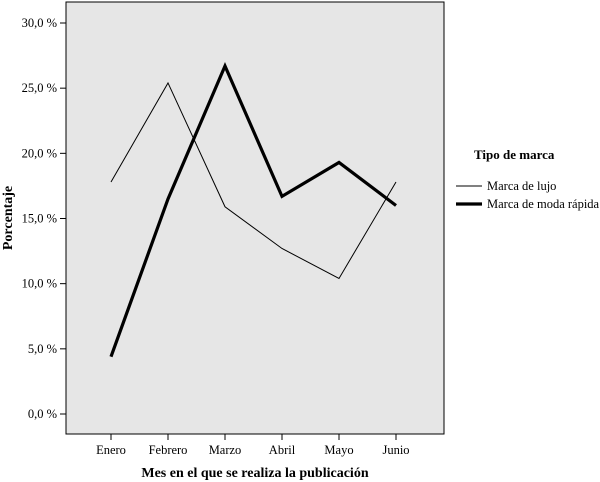  I want to click on y-tick-label: 5,0 %, so click(42, 349).